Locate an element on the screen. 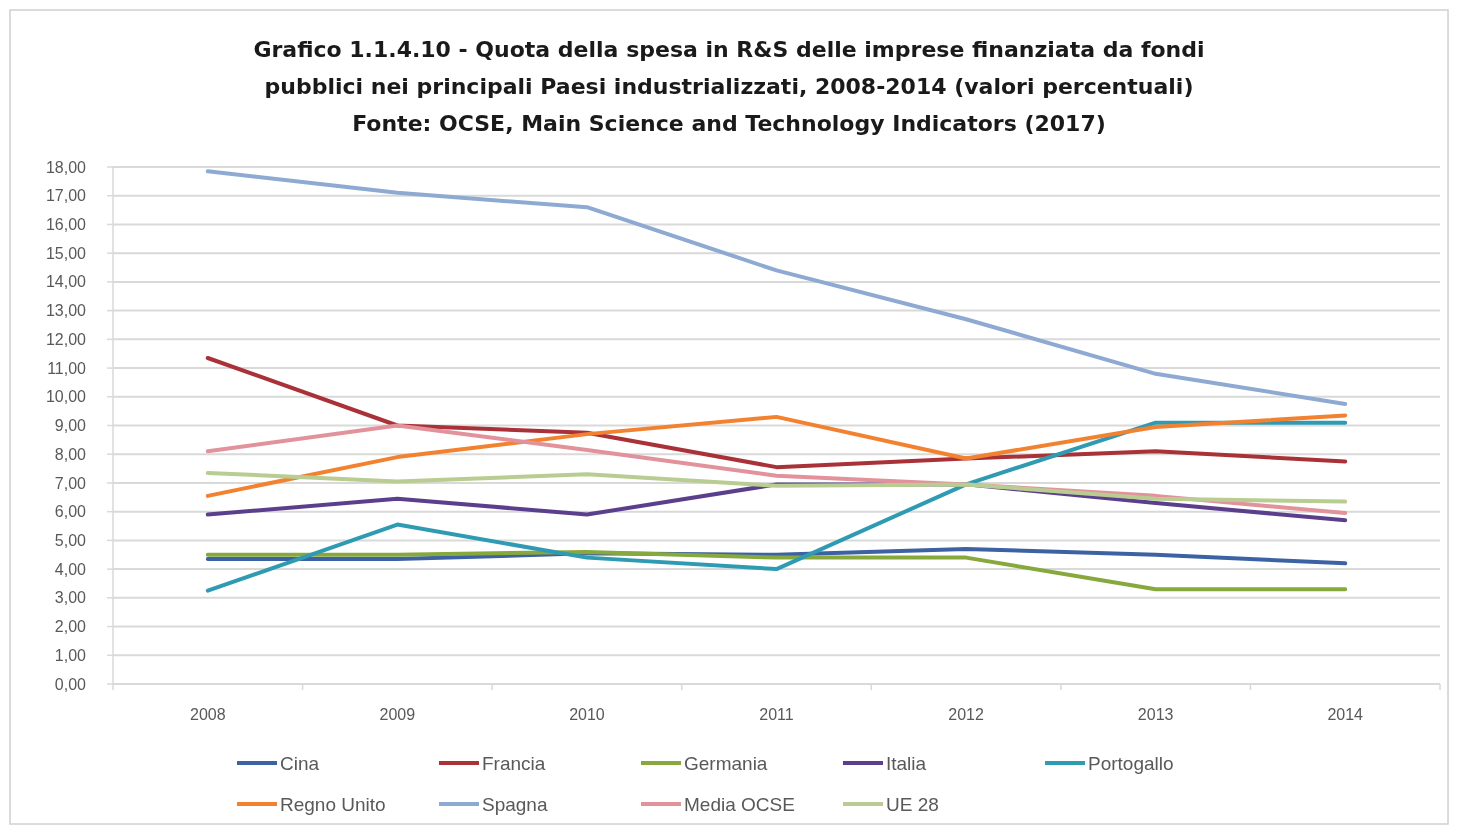 This screenshot has height=828, width=1458. y-tick-label: 13,00 is located at coordinates (66, 311).